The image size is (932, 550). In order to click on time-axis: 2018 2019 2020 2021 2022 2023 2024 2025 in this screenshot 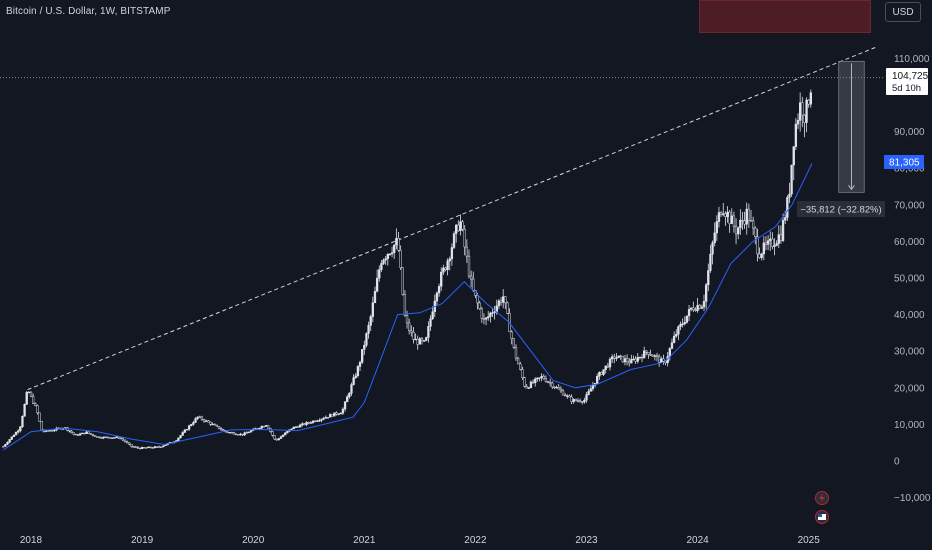, I will do `click(420, 540)`.